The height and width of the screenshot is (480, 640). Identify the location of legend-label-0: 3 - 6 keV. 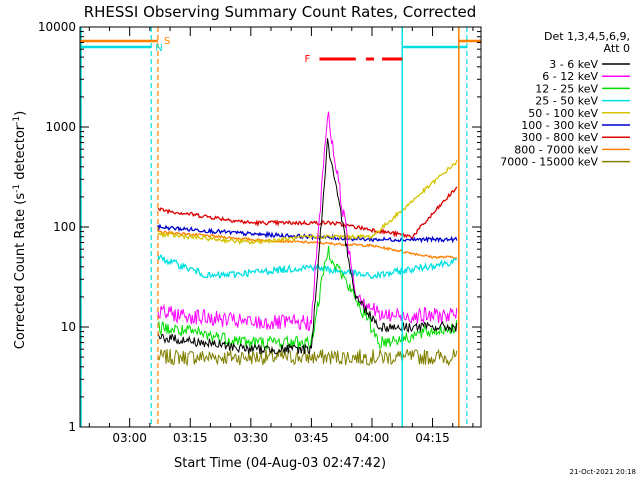
(573, 64).